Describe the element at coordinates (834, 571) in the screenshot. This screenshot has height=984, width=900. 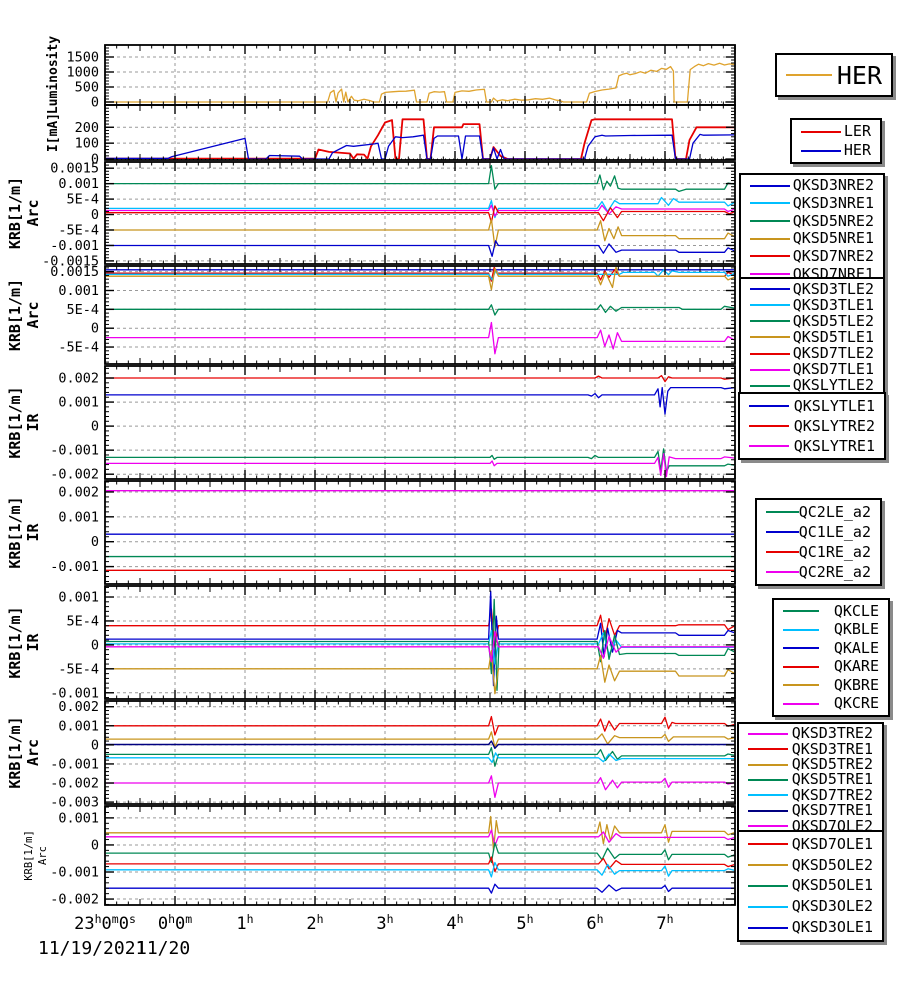
I see `legend-label: QC2RE_a2` at that location.